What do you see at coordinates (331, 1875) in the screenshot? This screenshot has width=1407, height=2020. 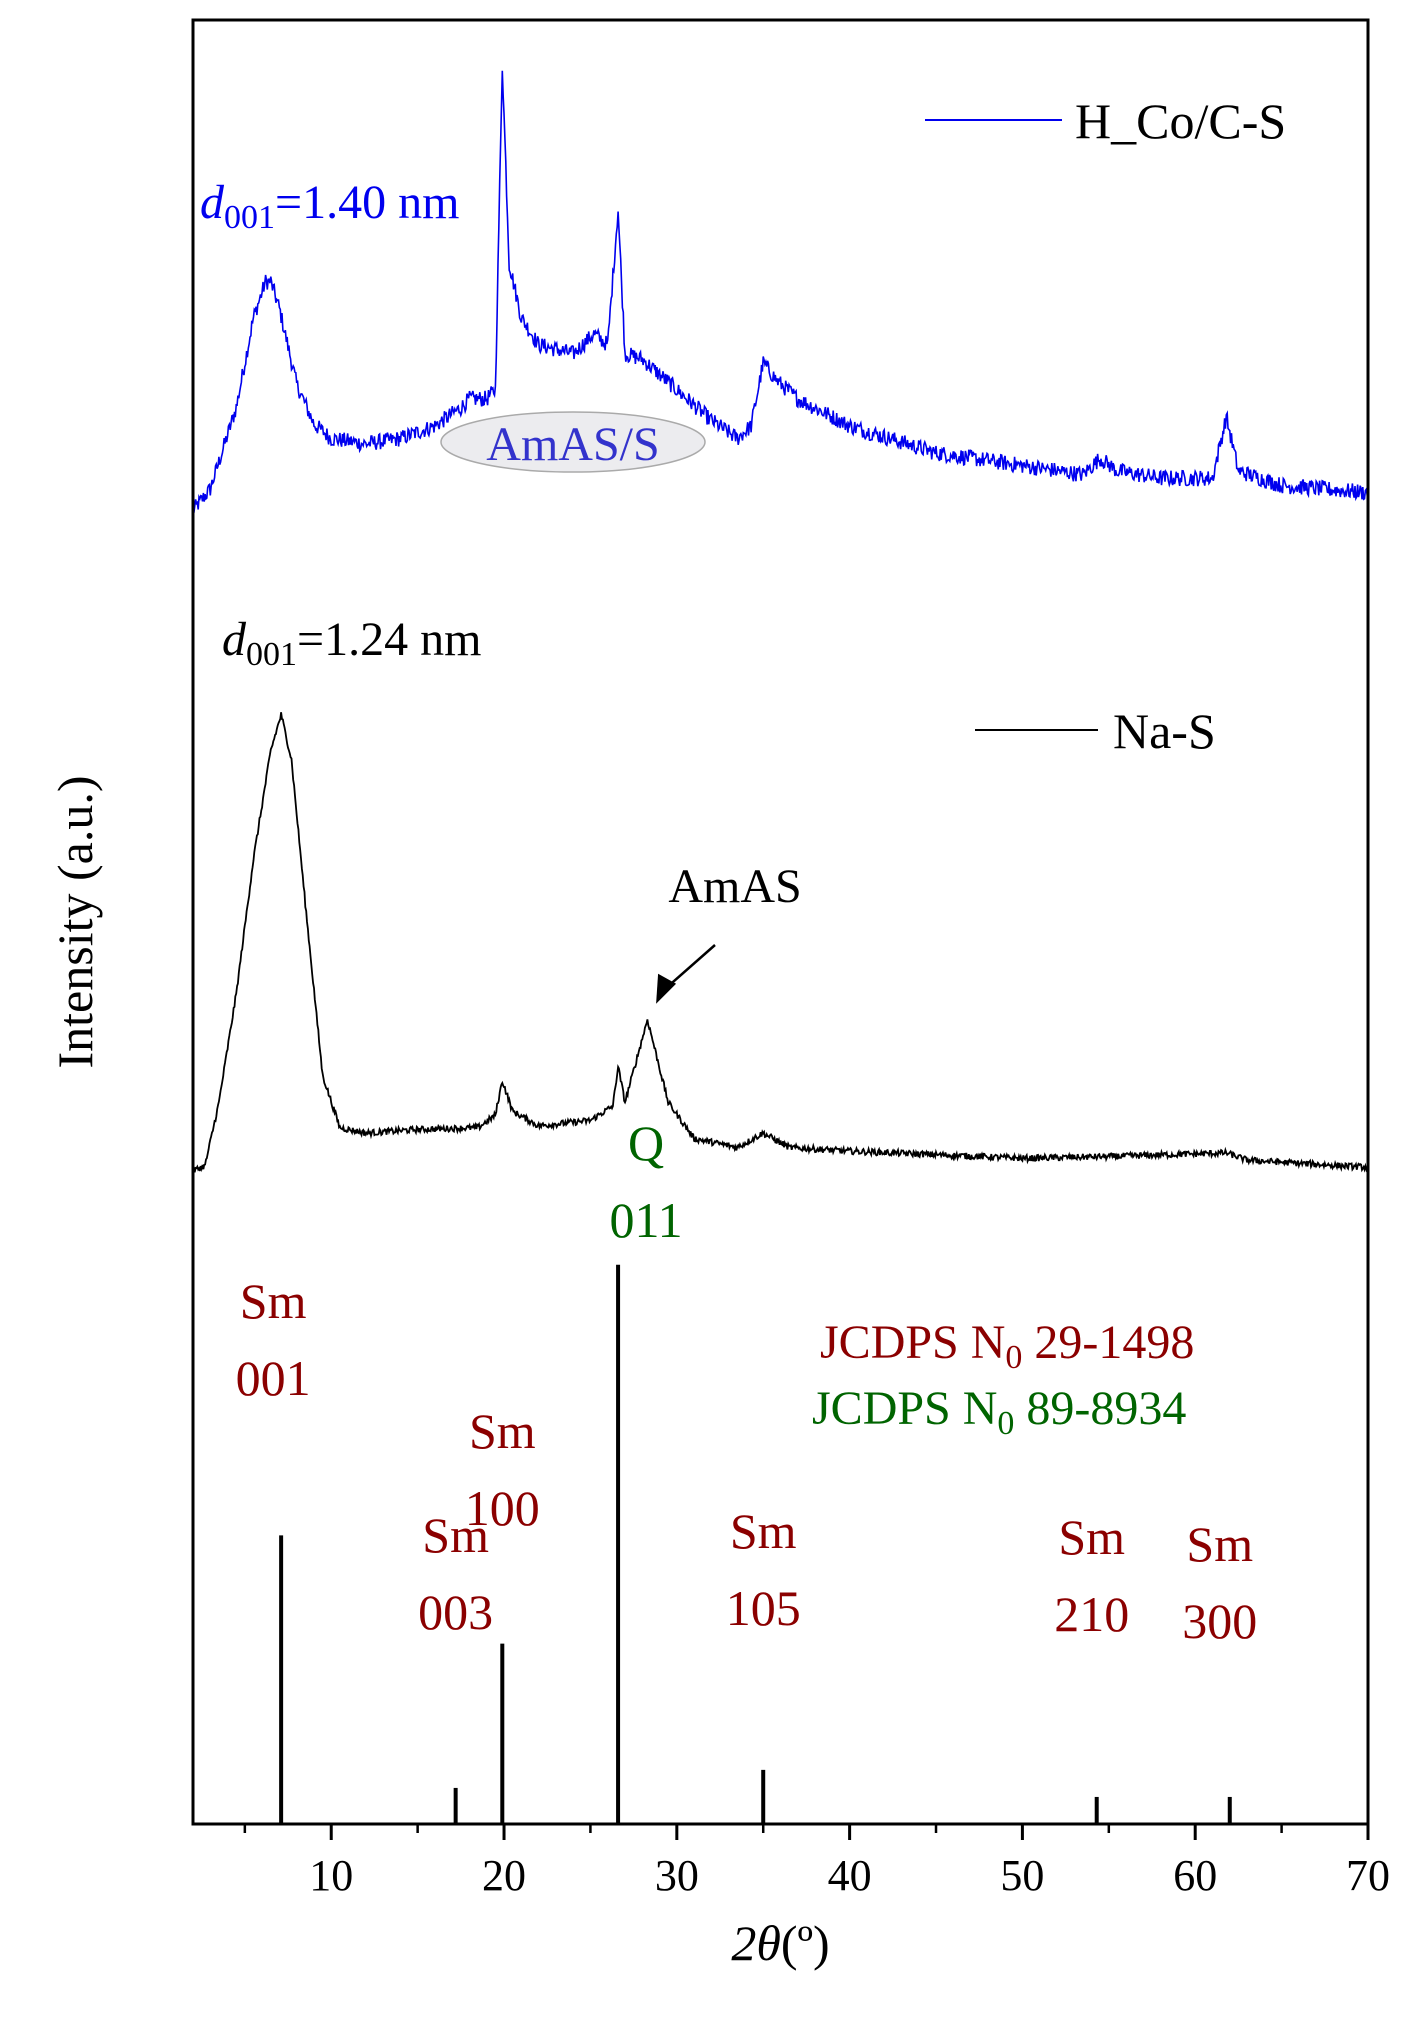 I see `x-tick-label: 10` at bounding box center [331, 1875].